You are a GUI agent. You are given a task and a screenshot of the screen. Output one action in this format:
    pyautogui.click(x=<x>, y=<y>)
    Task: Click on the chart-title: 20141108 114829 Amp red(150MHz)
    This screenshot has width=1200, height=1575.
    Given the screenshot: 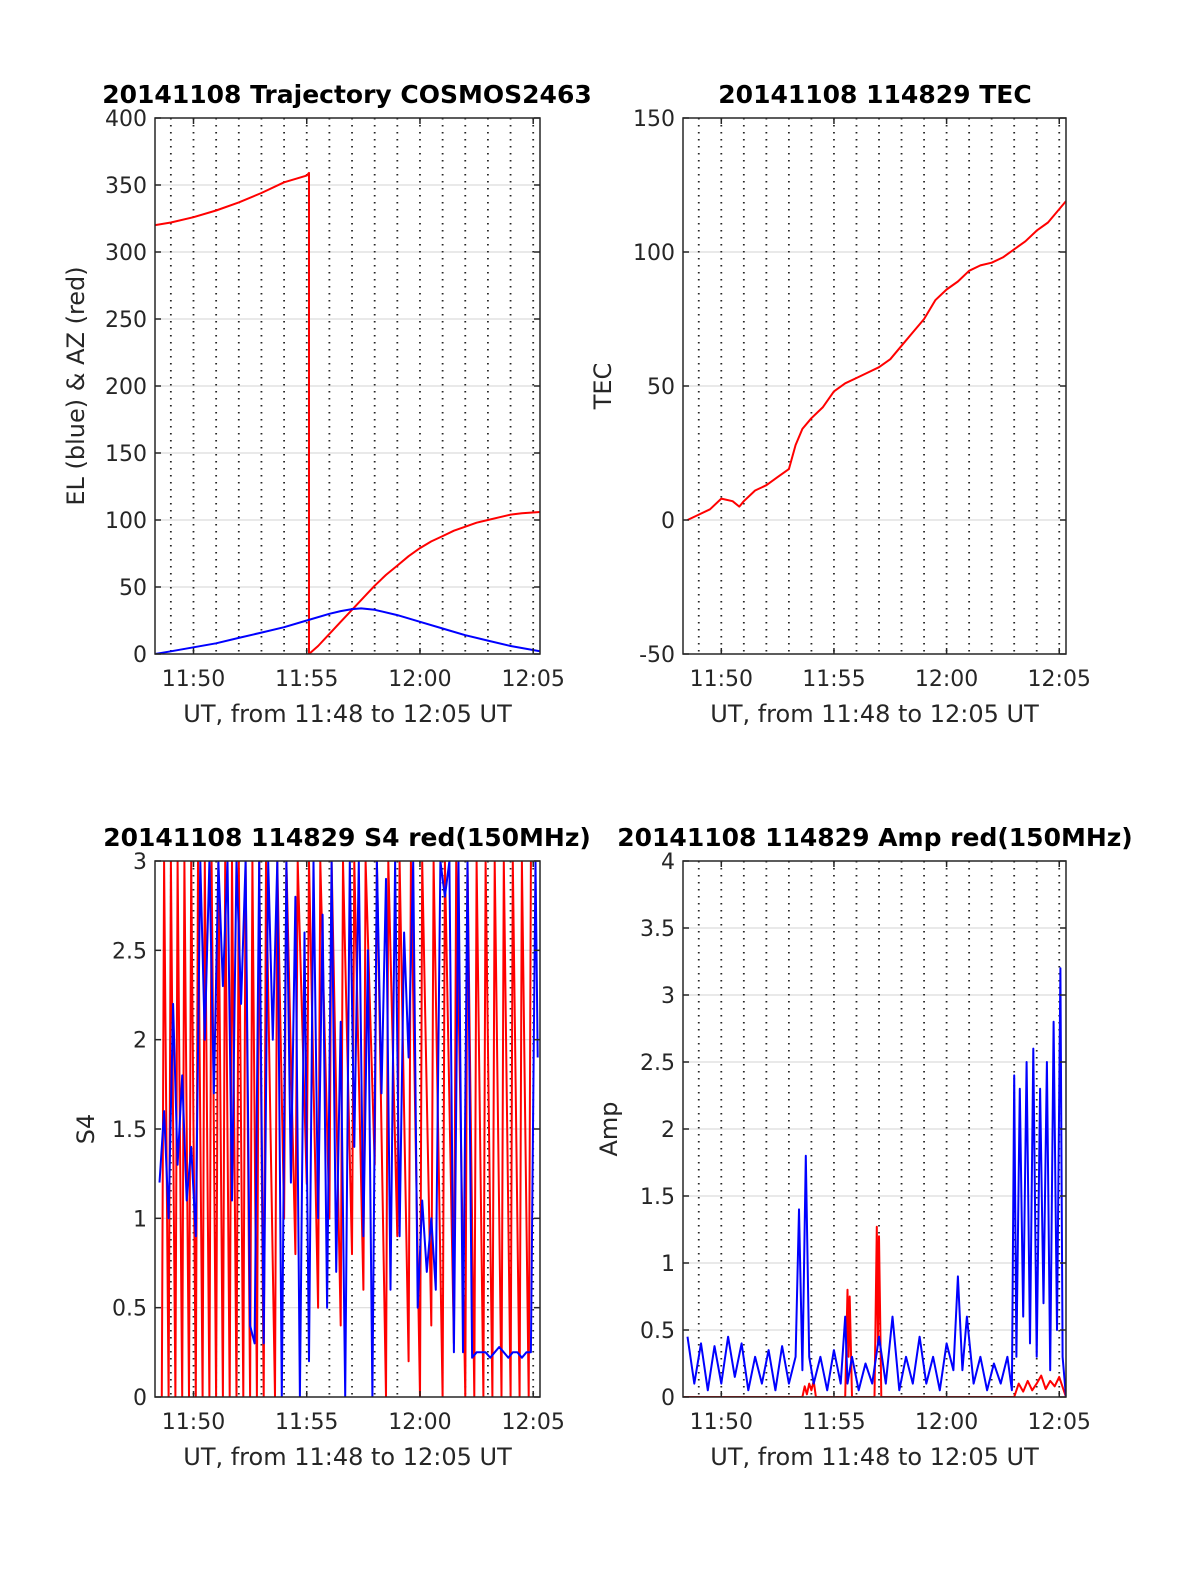 What is the action you would take?
    pyautogui.click(x=875, y=837)
    